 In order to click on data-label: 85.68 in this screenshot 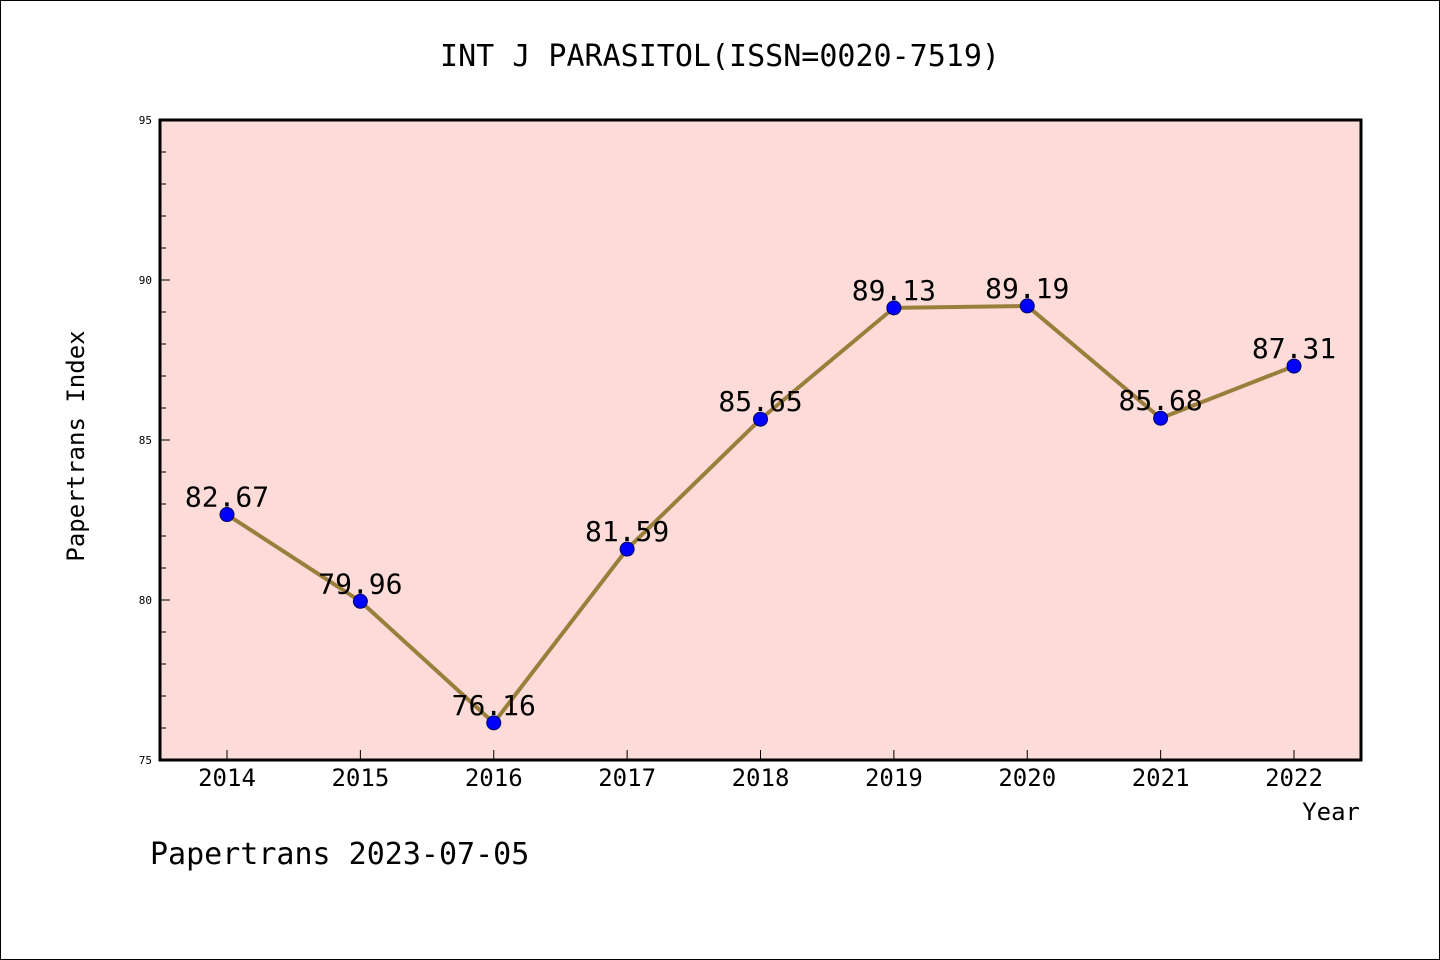, I will do `click(1160, 400)`.